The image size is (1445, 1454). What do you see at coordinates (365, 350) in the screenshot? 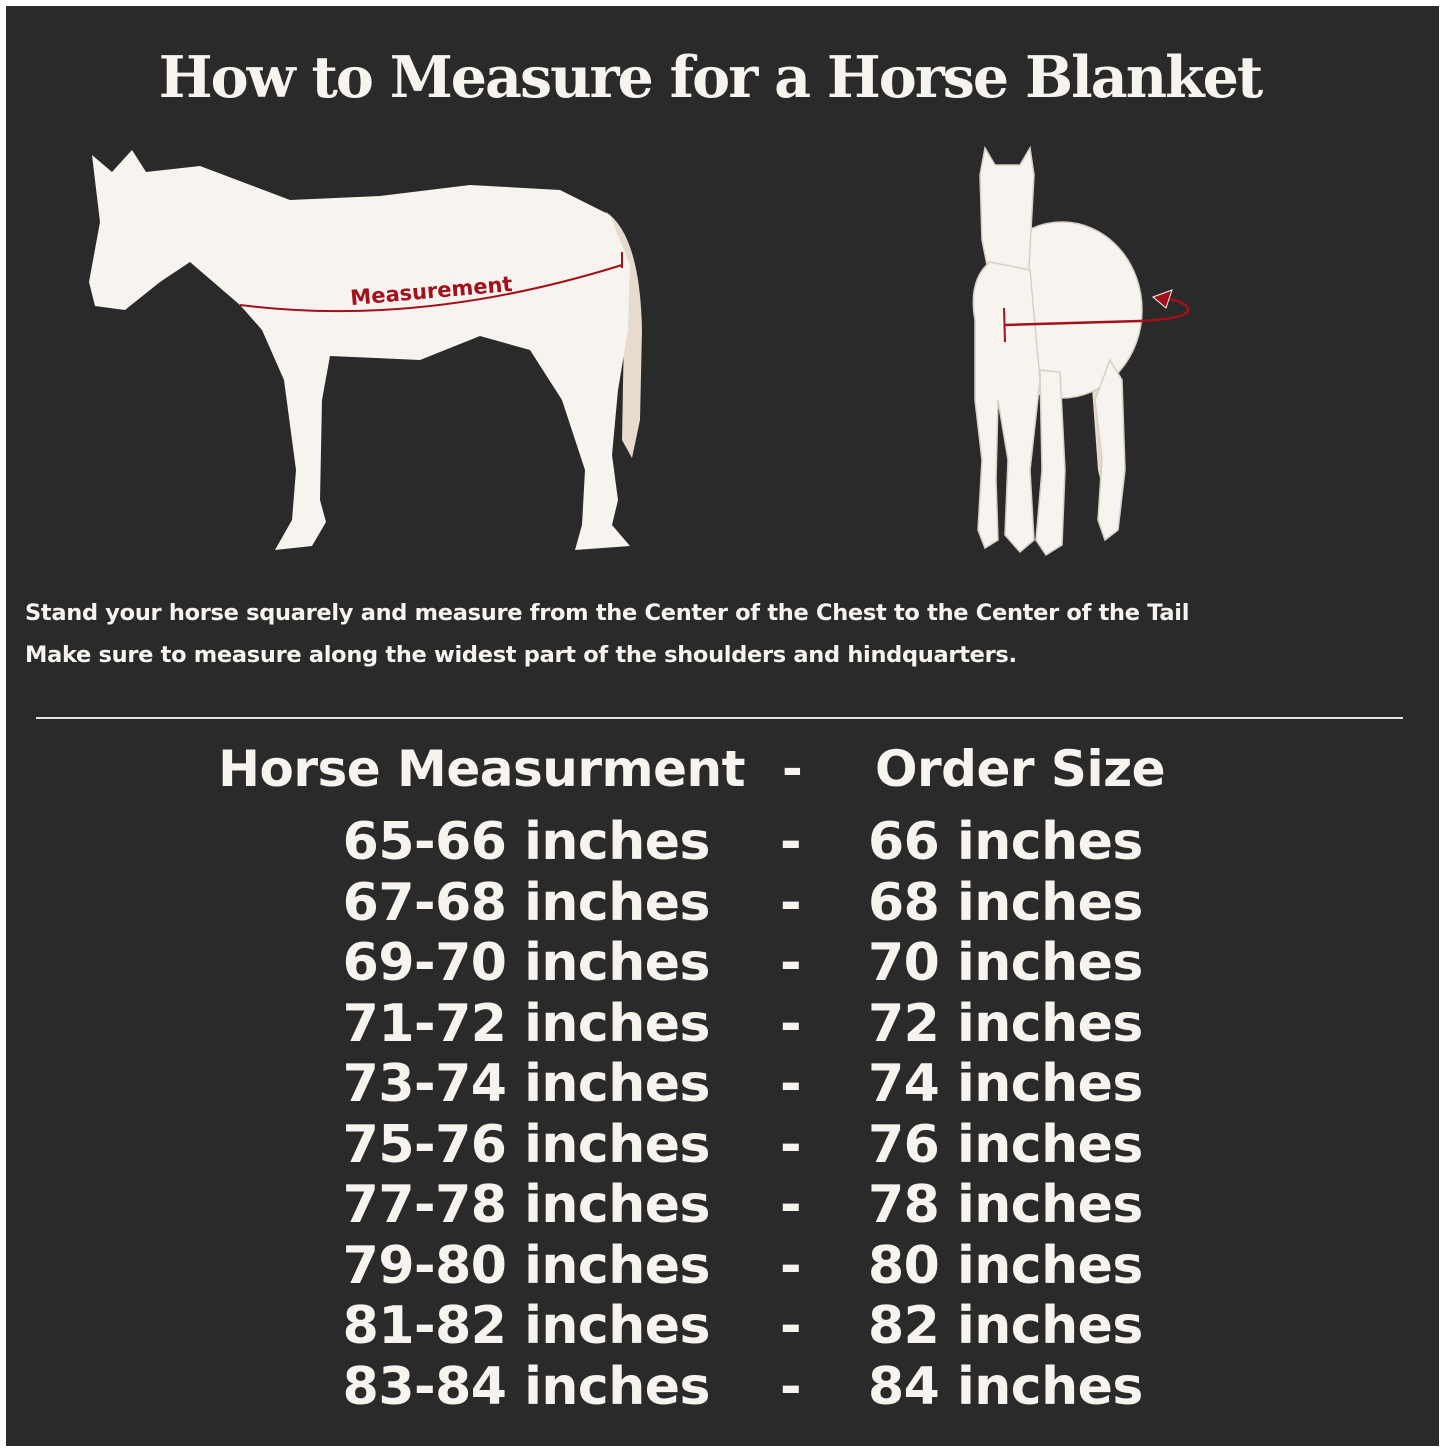
I see `horse-side-silhouette-icon` at bounding box center [365, 350].